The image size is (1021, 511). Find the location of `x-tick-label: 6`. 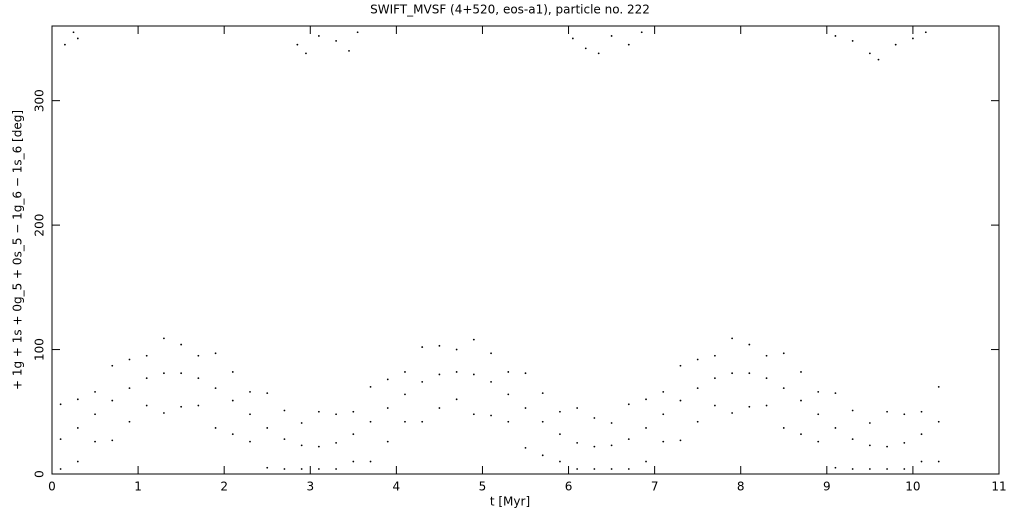

x-tick-label: 6 is located at coordinates (569, 487).